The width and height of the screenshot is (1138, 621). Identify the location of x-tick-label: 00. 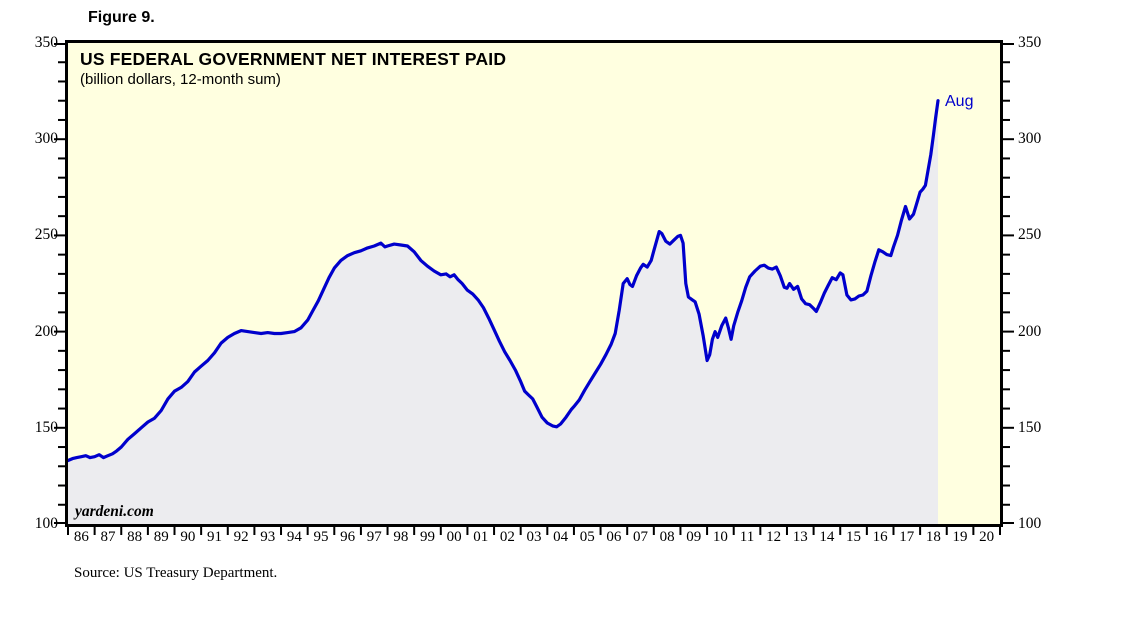
(454, 537).